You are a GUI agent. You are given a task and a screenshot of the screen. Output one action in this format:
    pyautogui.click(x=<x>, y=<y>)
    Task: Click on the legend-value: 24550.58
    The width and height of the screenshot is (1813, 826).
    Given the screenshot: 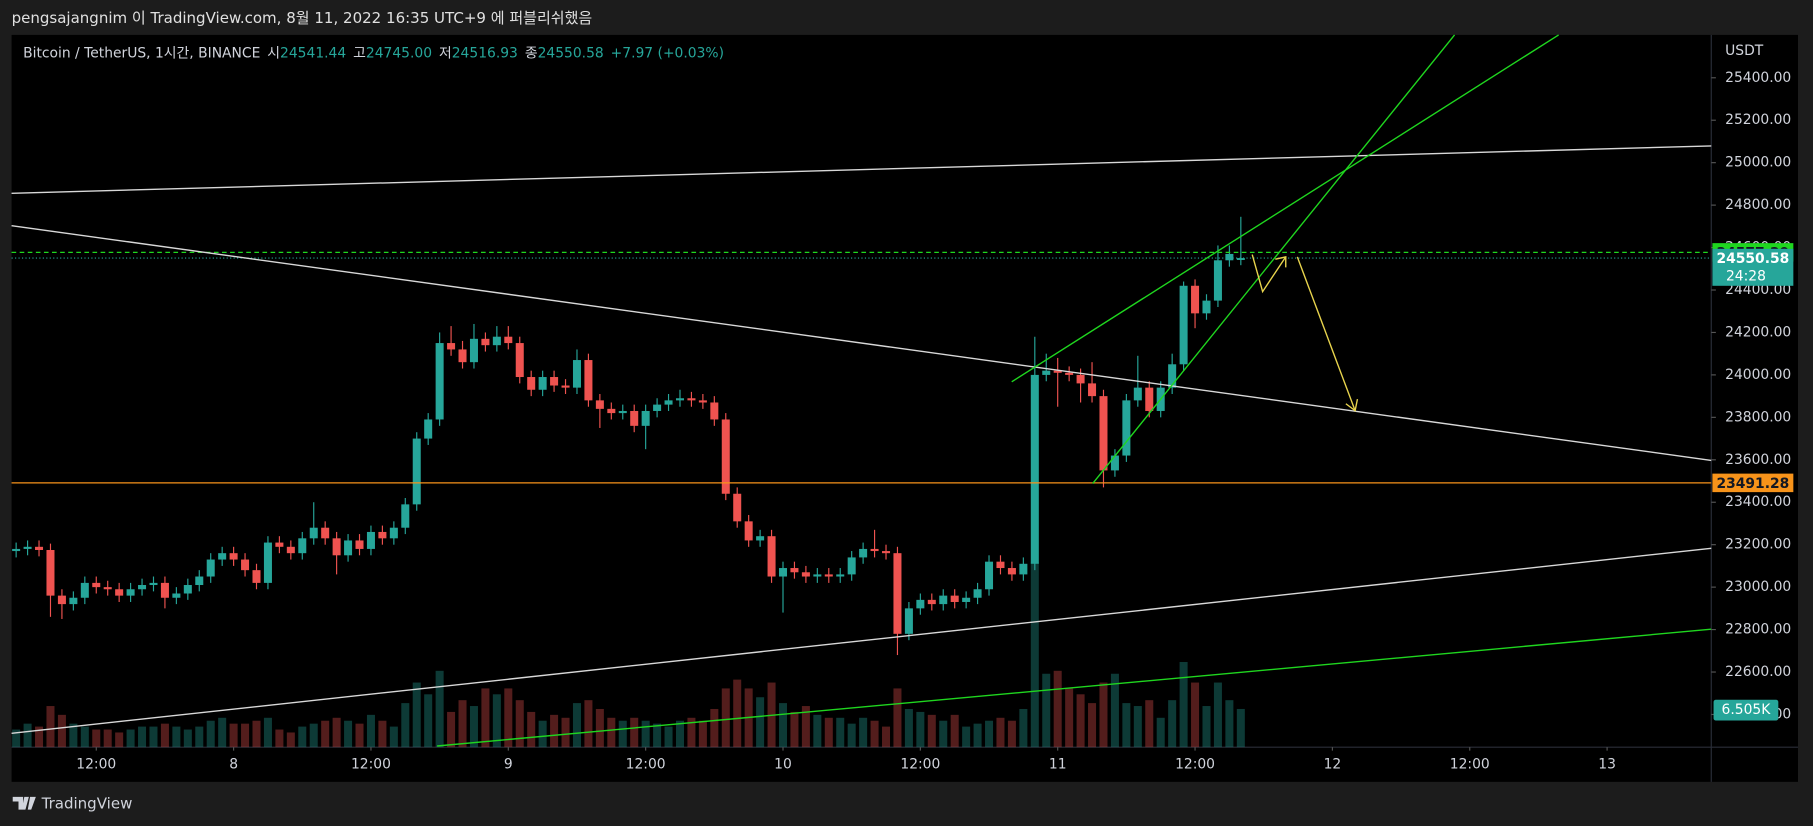 What is the action you would take?
    pyautogui.click(x=571, y=53)
    